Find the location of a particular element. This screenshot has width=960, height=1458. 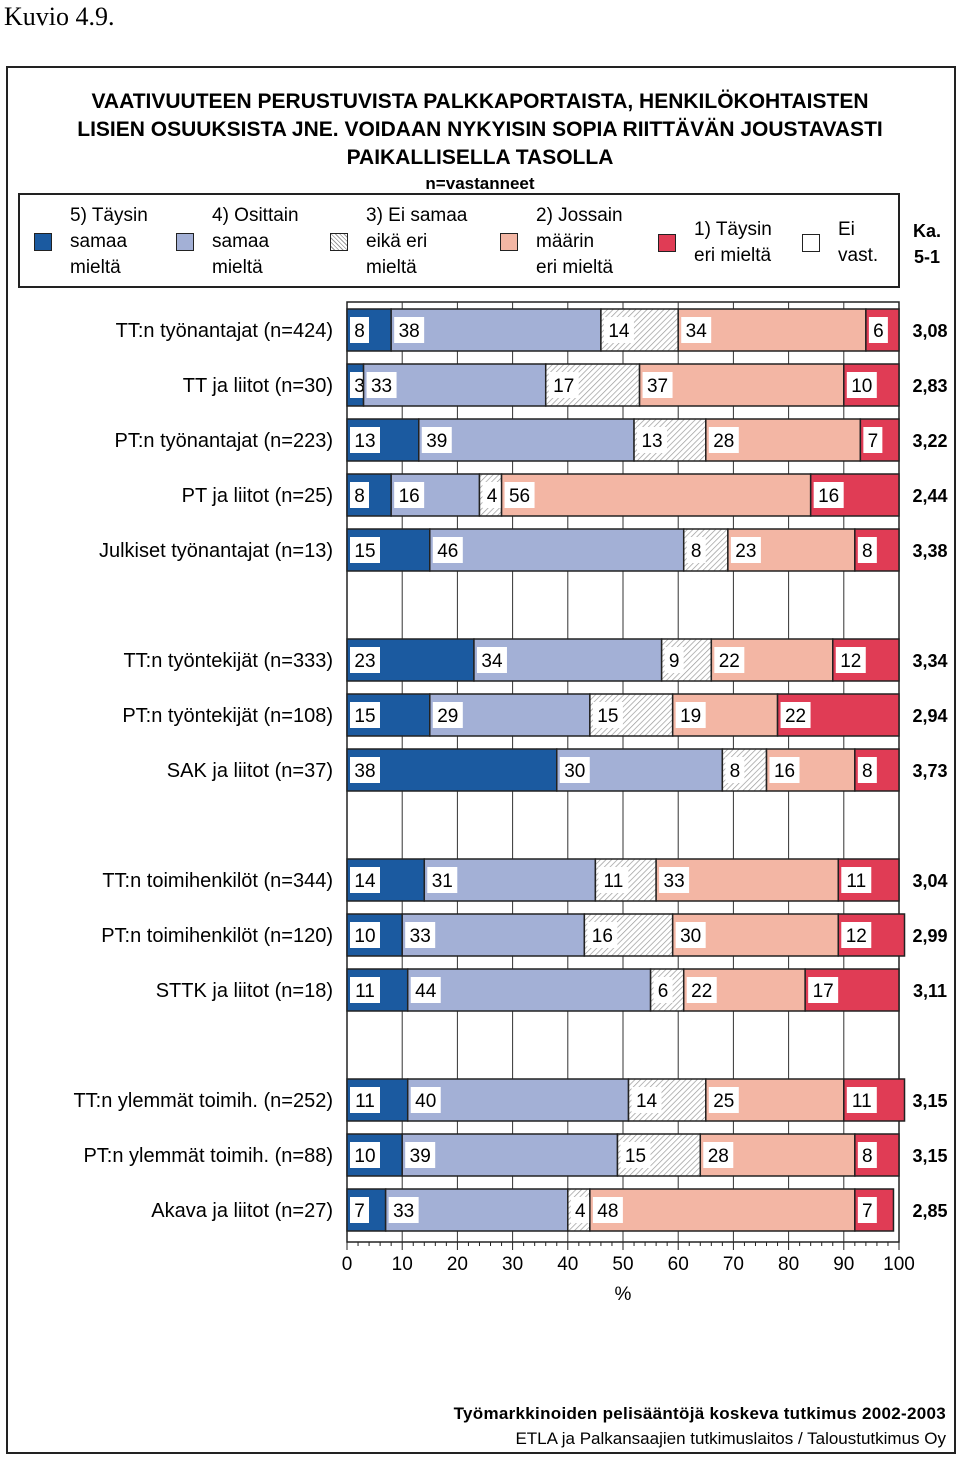

average-value-6: 2,94 is located at coordinates (929, 716).